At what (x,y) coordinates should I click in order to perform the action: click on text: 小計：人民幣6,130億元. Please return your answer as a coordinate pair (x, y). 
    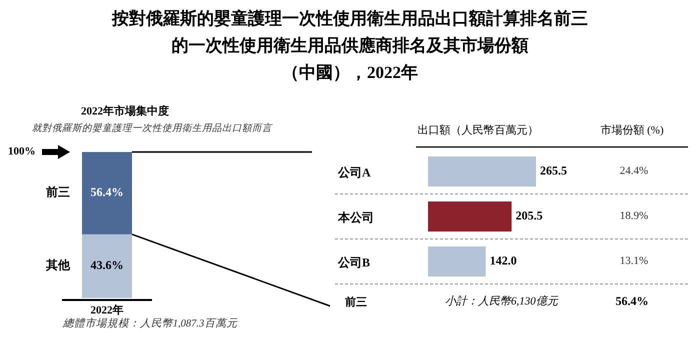
    Looking at the image, I should click on (502, 301).